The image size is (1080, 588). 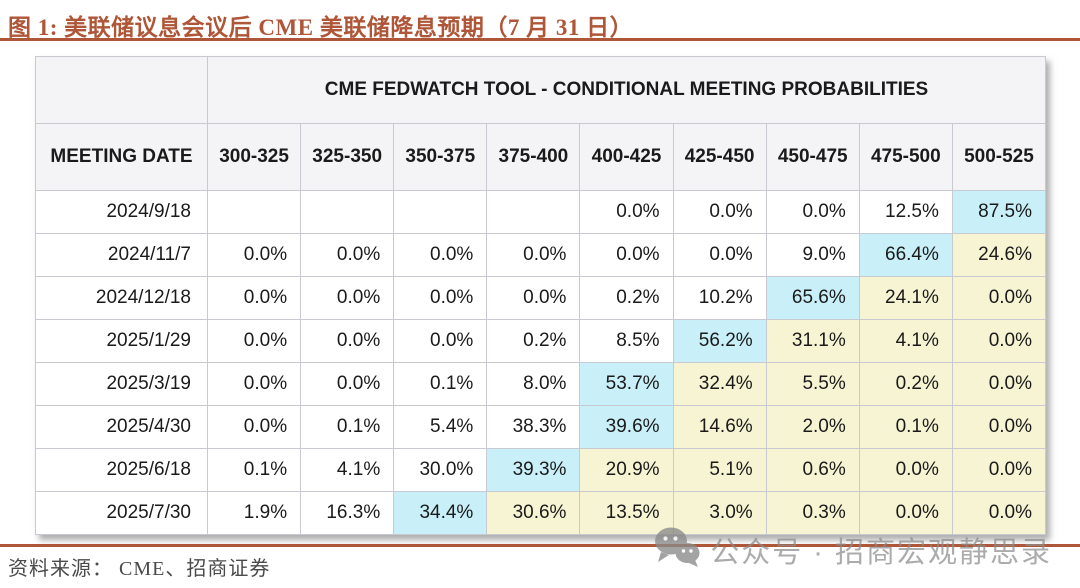 I want to click on title-divider-rule, so click(x=540, y=39).